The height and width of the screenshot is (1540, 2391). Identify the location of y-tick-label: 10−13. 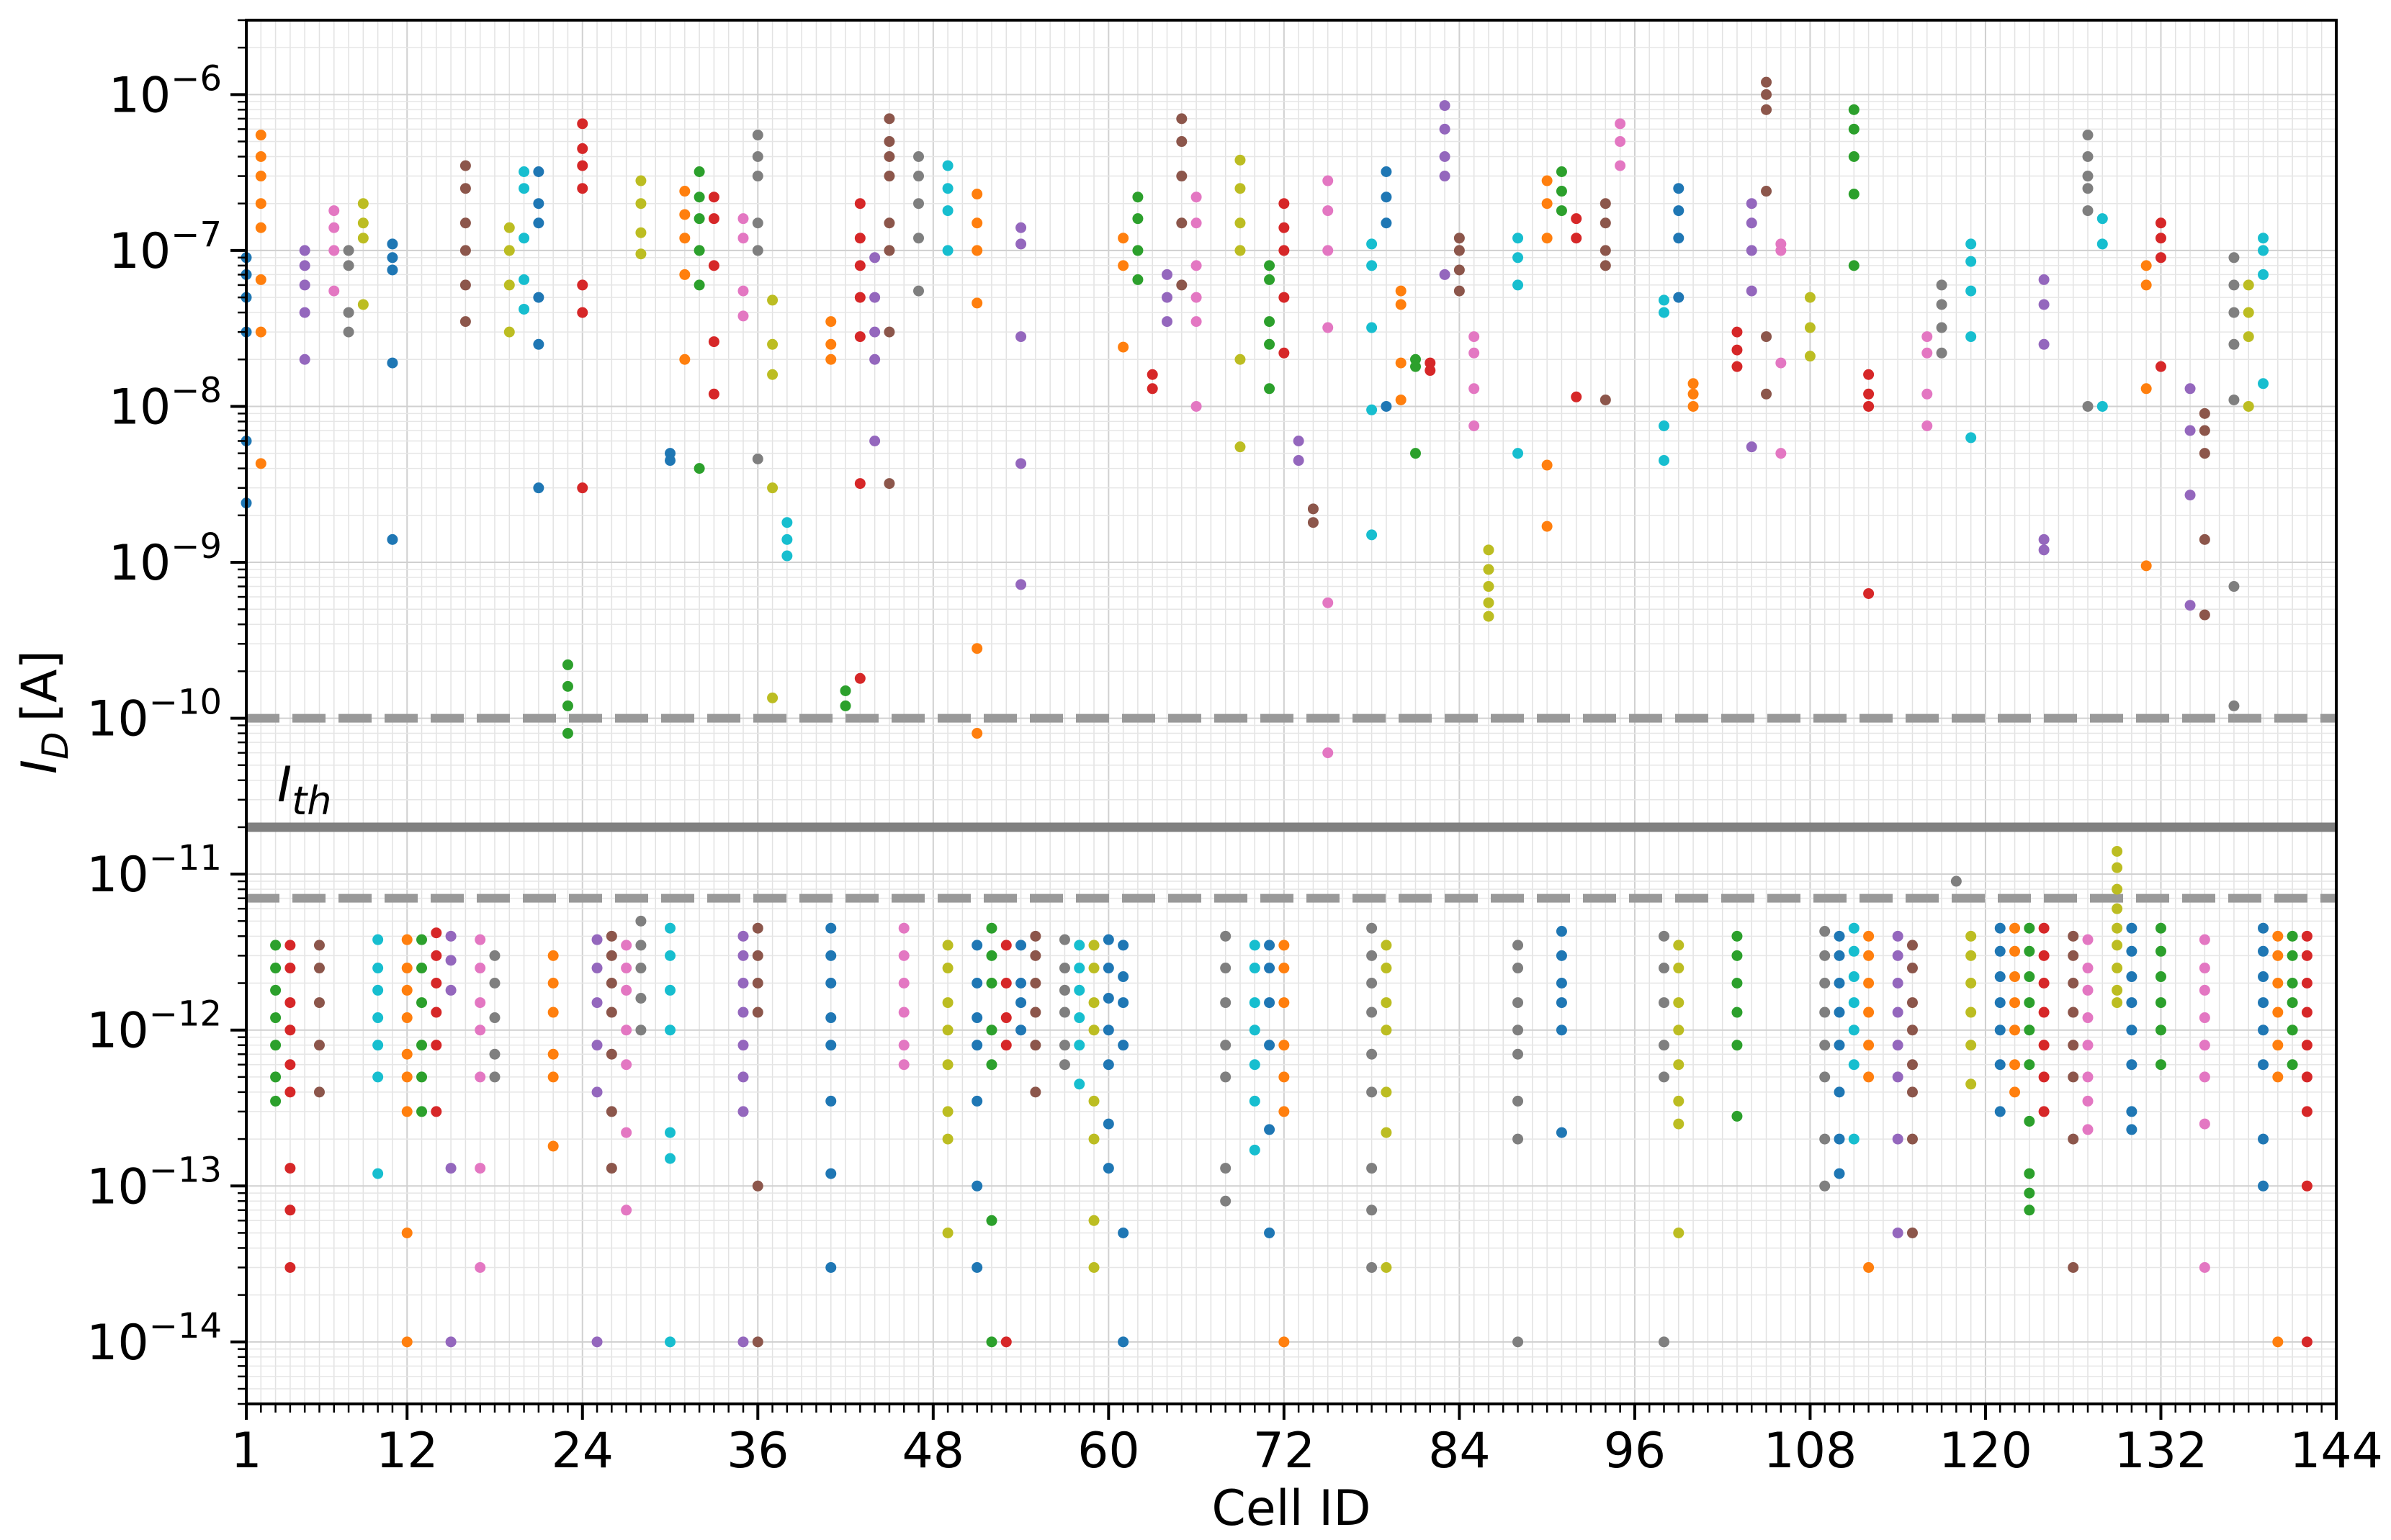
(154, 1182).